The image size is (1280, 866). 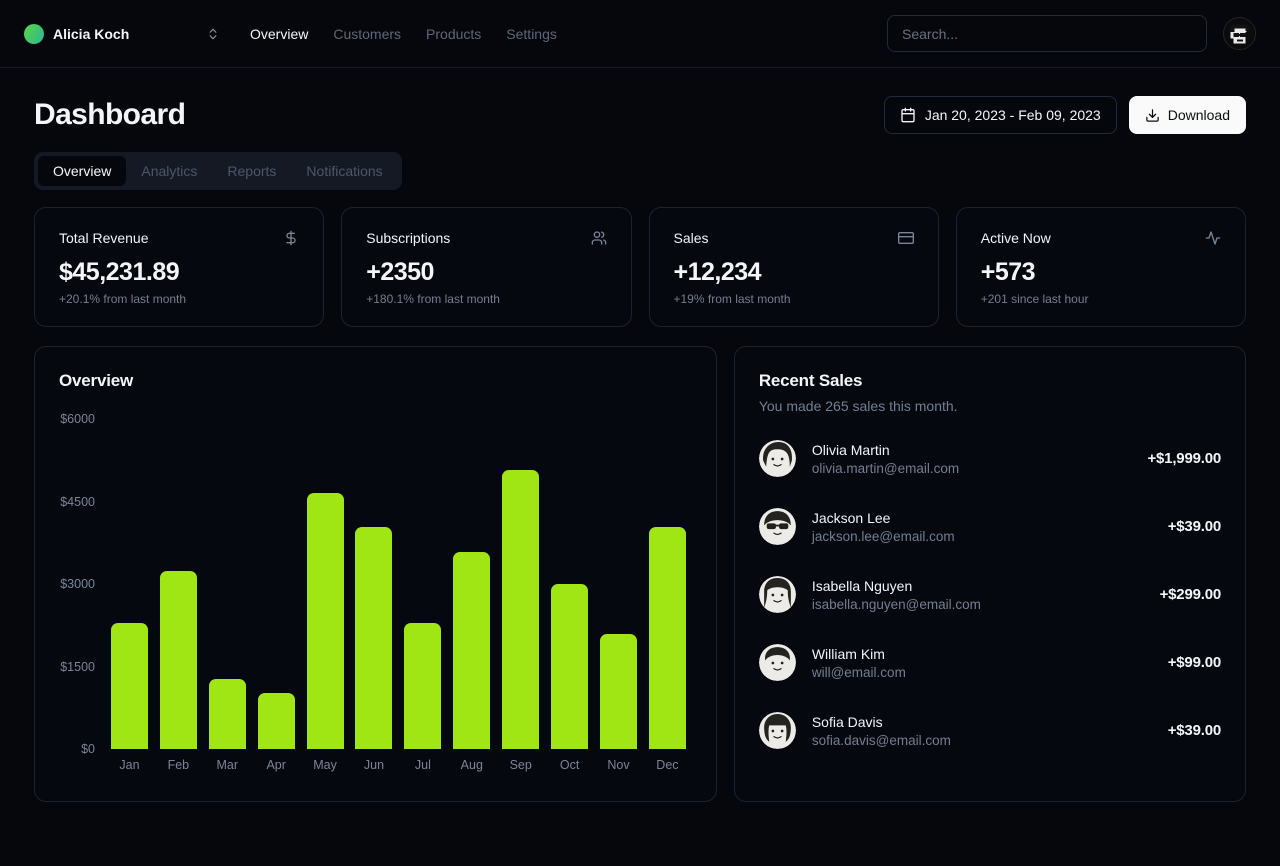 What do you see at coordinates (96, 380) in the screenshot?
I see `chart-title: Overview` at bounding box center [96, 380].